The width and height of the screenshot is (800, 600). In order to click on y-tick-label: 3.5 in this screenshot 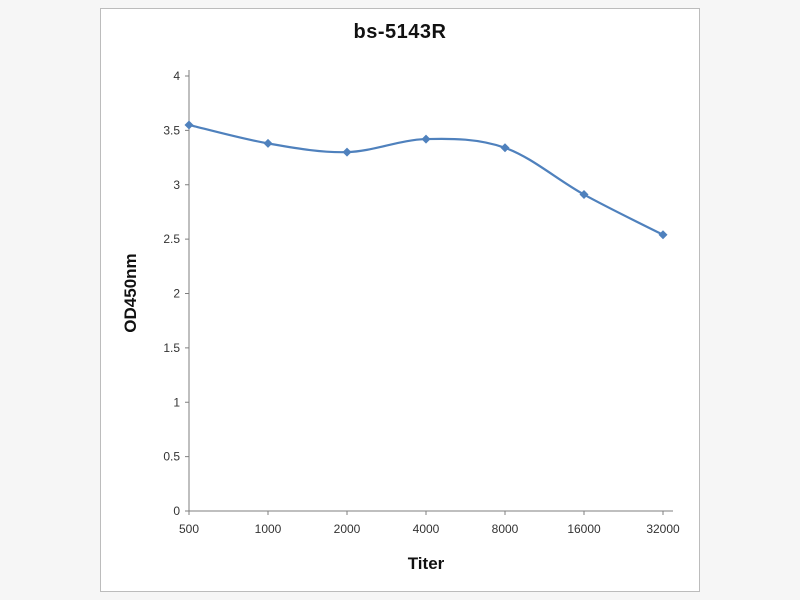, I will do `click(171, 130)`.